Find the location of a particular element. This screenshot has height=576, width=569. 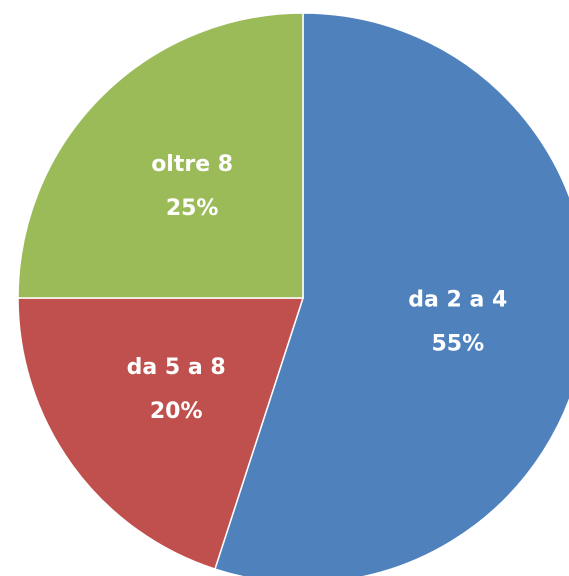

slice-category-label: da 2 a 4 is located at coordinates (457, 300).